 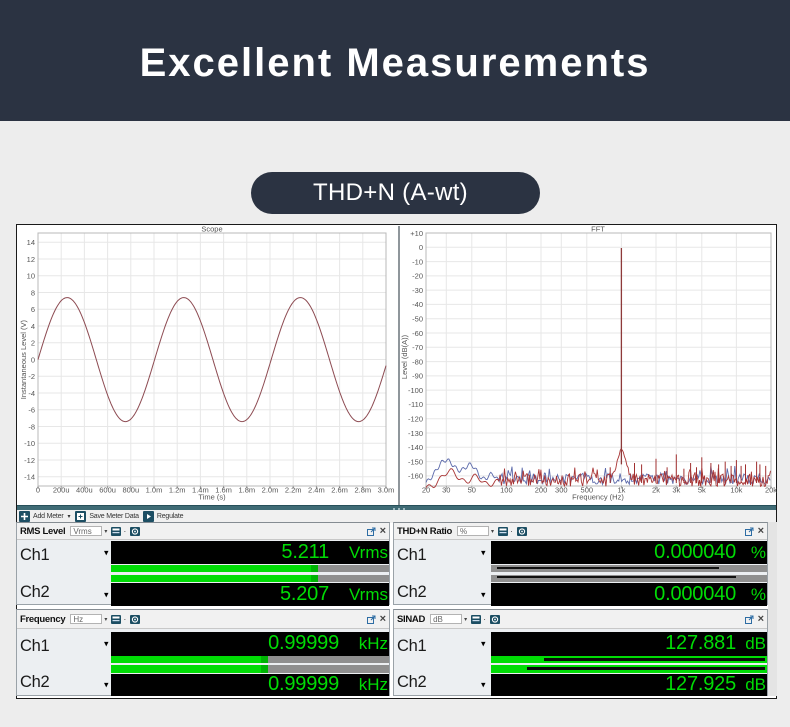 I want to click on svg-text: Frequency (Hz), so click(x=598, y=497).